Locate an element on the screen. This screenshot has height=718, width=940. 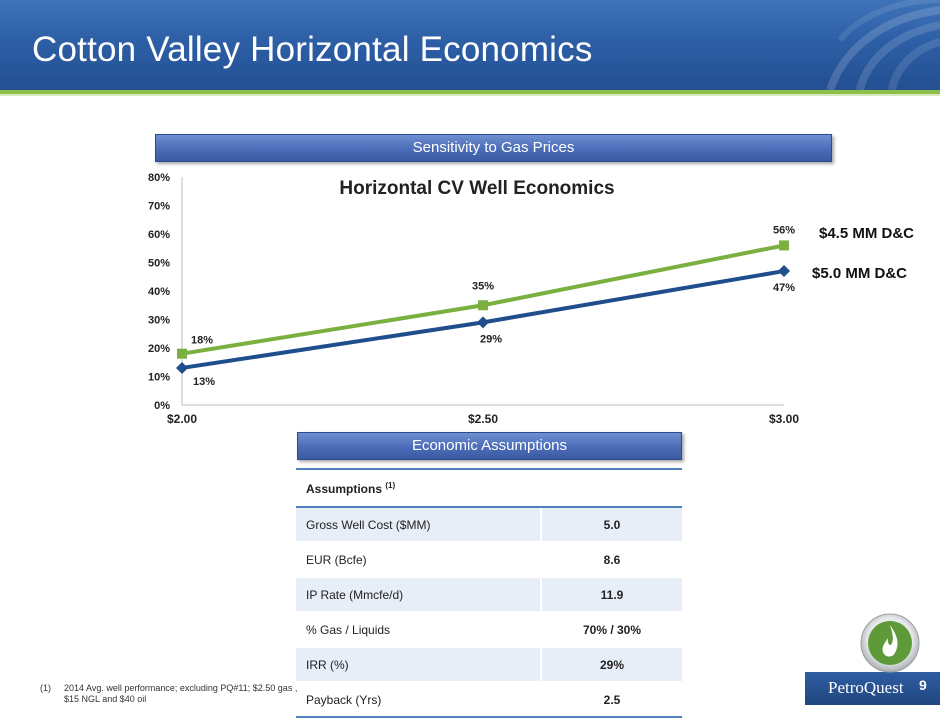
y-tick-label: 70% is located at coordinates (159, 207).